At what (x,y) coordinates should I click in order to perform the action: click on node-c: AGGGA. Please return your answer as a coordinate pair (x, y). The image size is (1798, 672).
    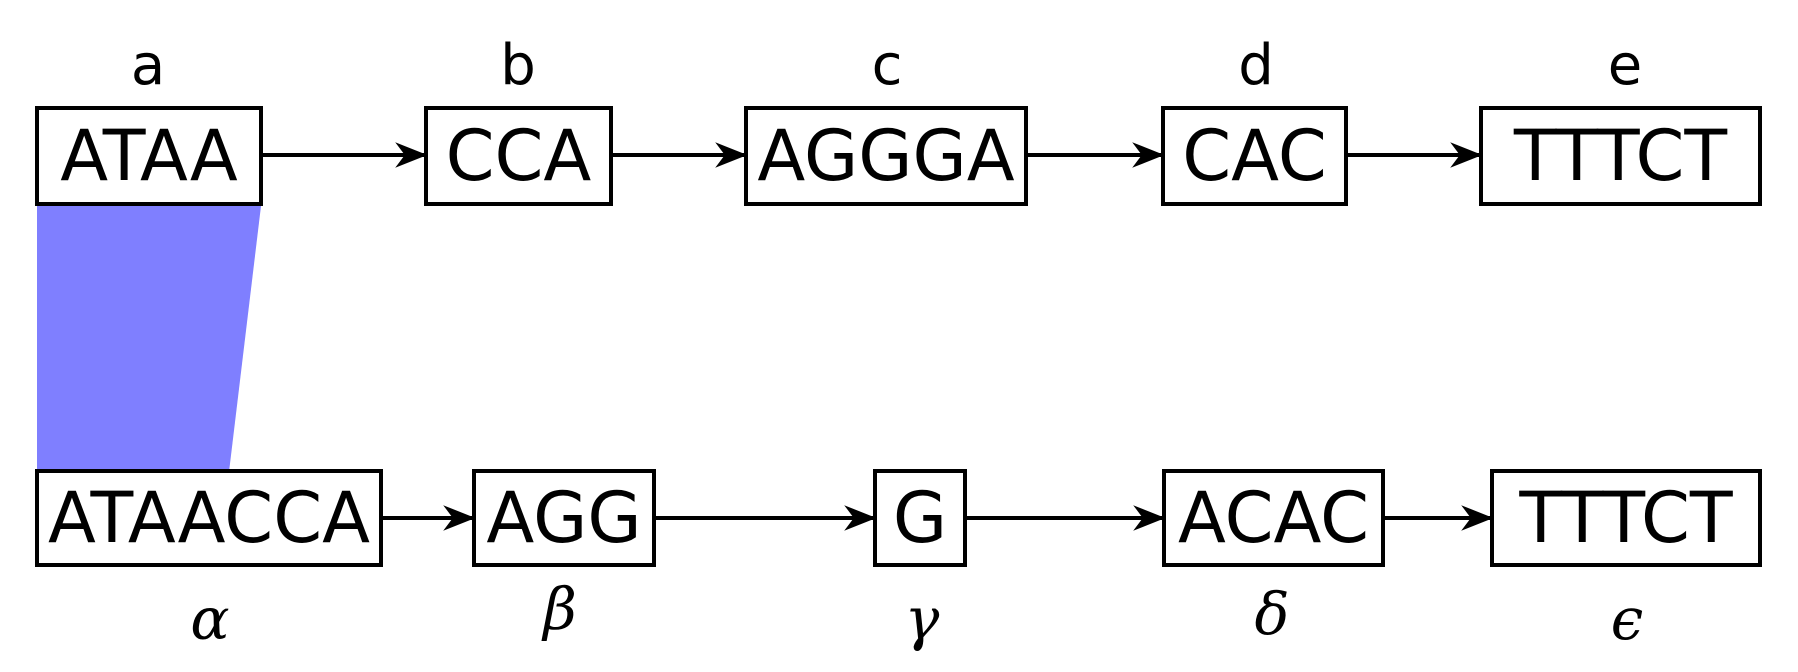
    Looking at the image, I should click on (886, 156).